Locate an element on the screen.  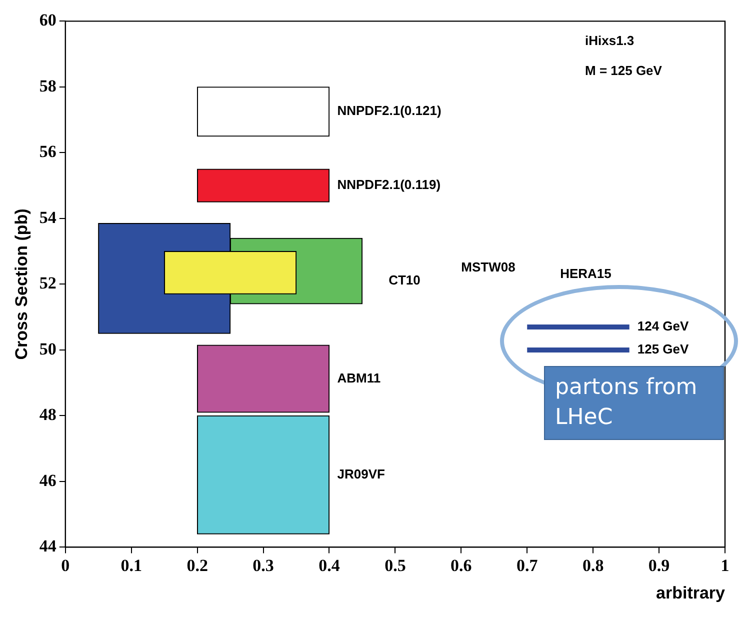
x-axis-title: arbitrary is located at coordinates (691, 592).